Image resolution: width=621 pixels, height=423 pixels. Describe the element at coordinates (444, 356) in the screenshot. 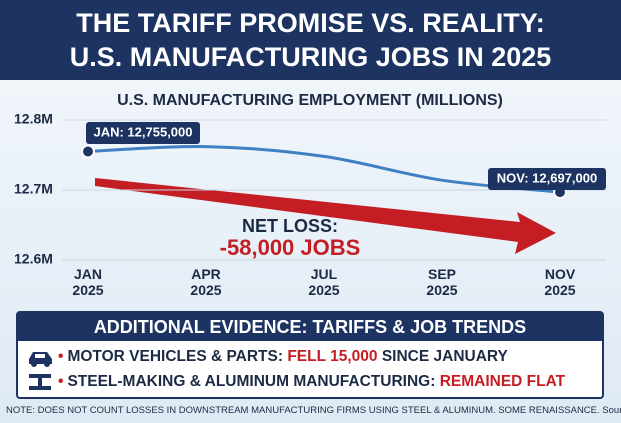

I see `item-text: SINCE JANUARY` at that location.